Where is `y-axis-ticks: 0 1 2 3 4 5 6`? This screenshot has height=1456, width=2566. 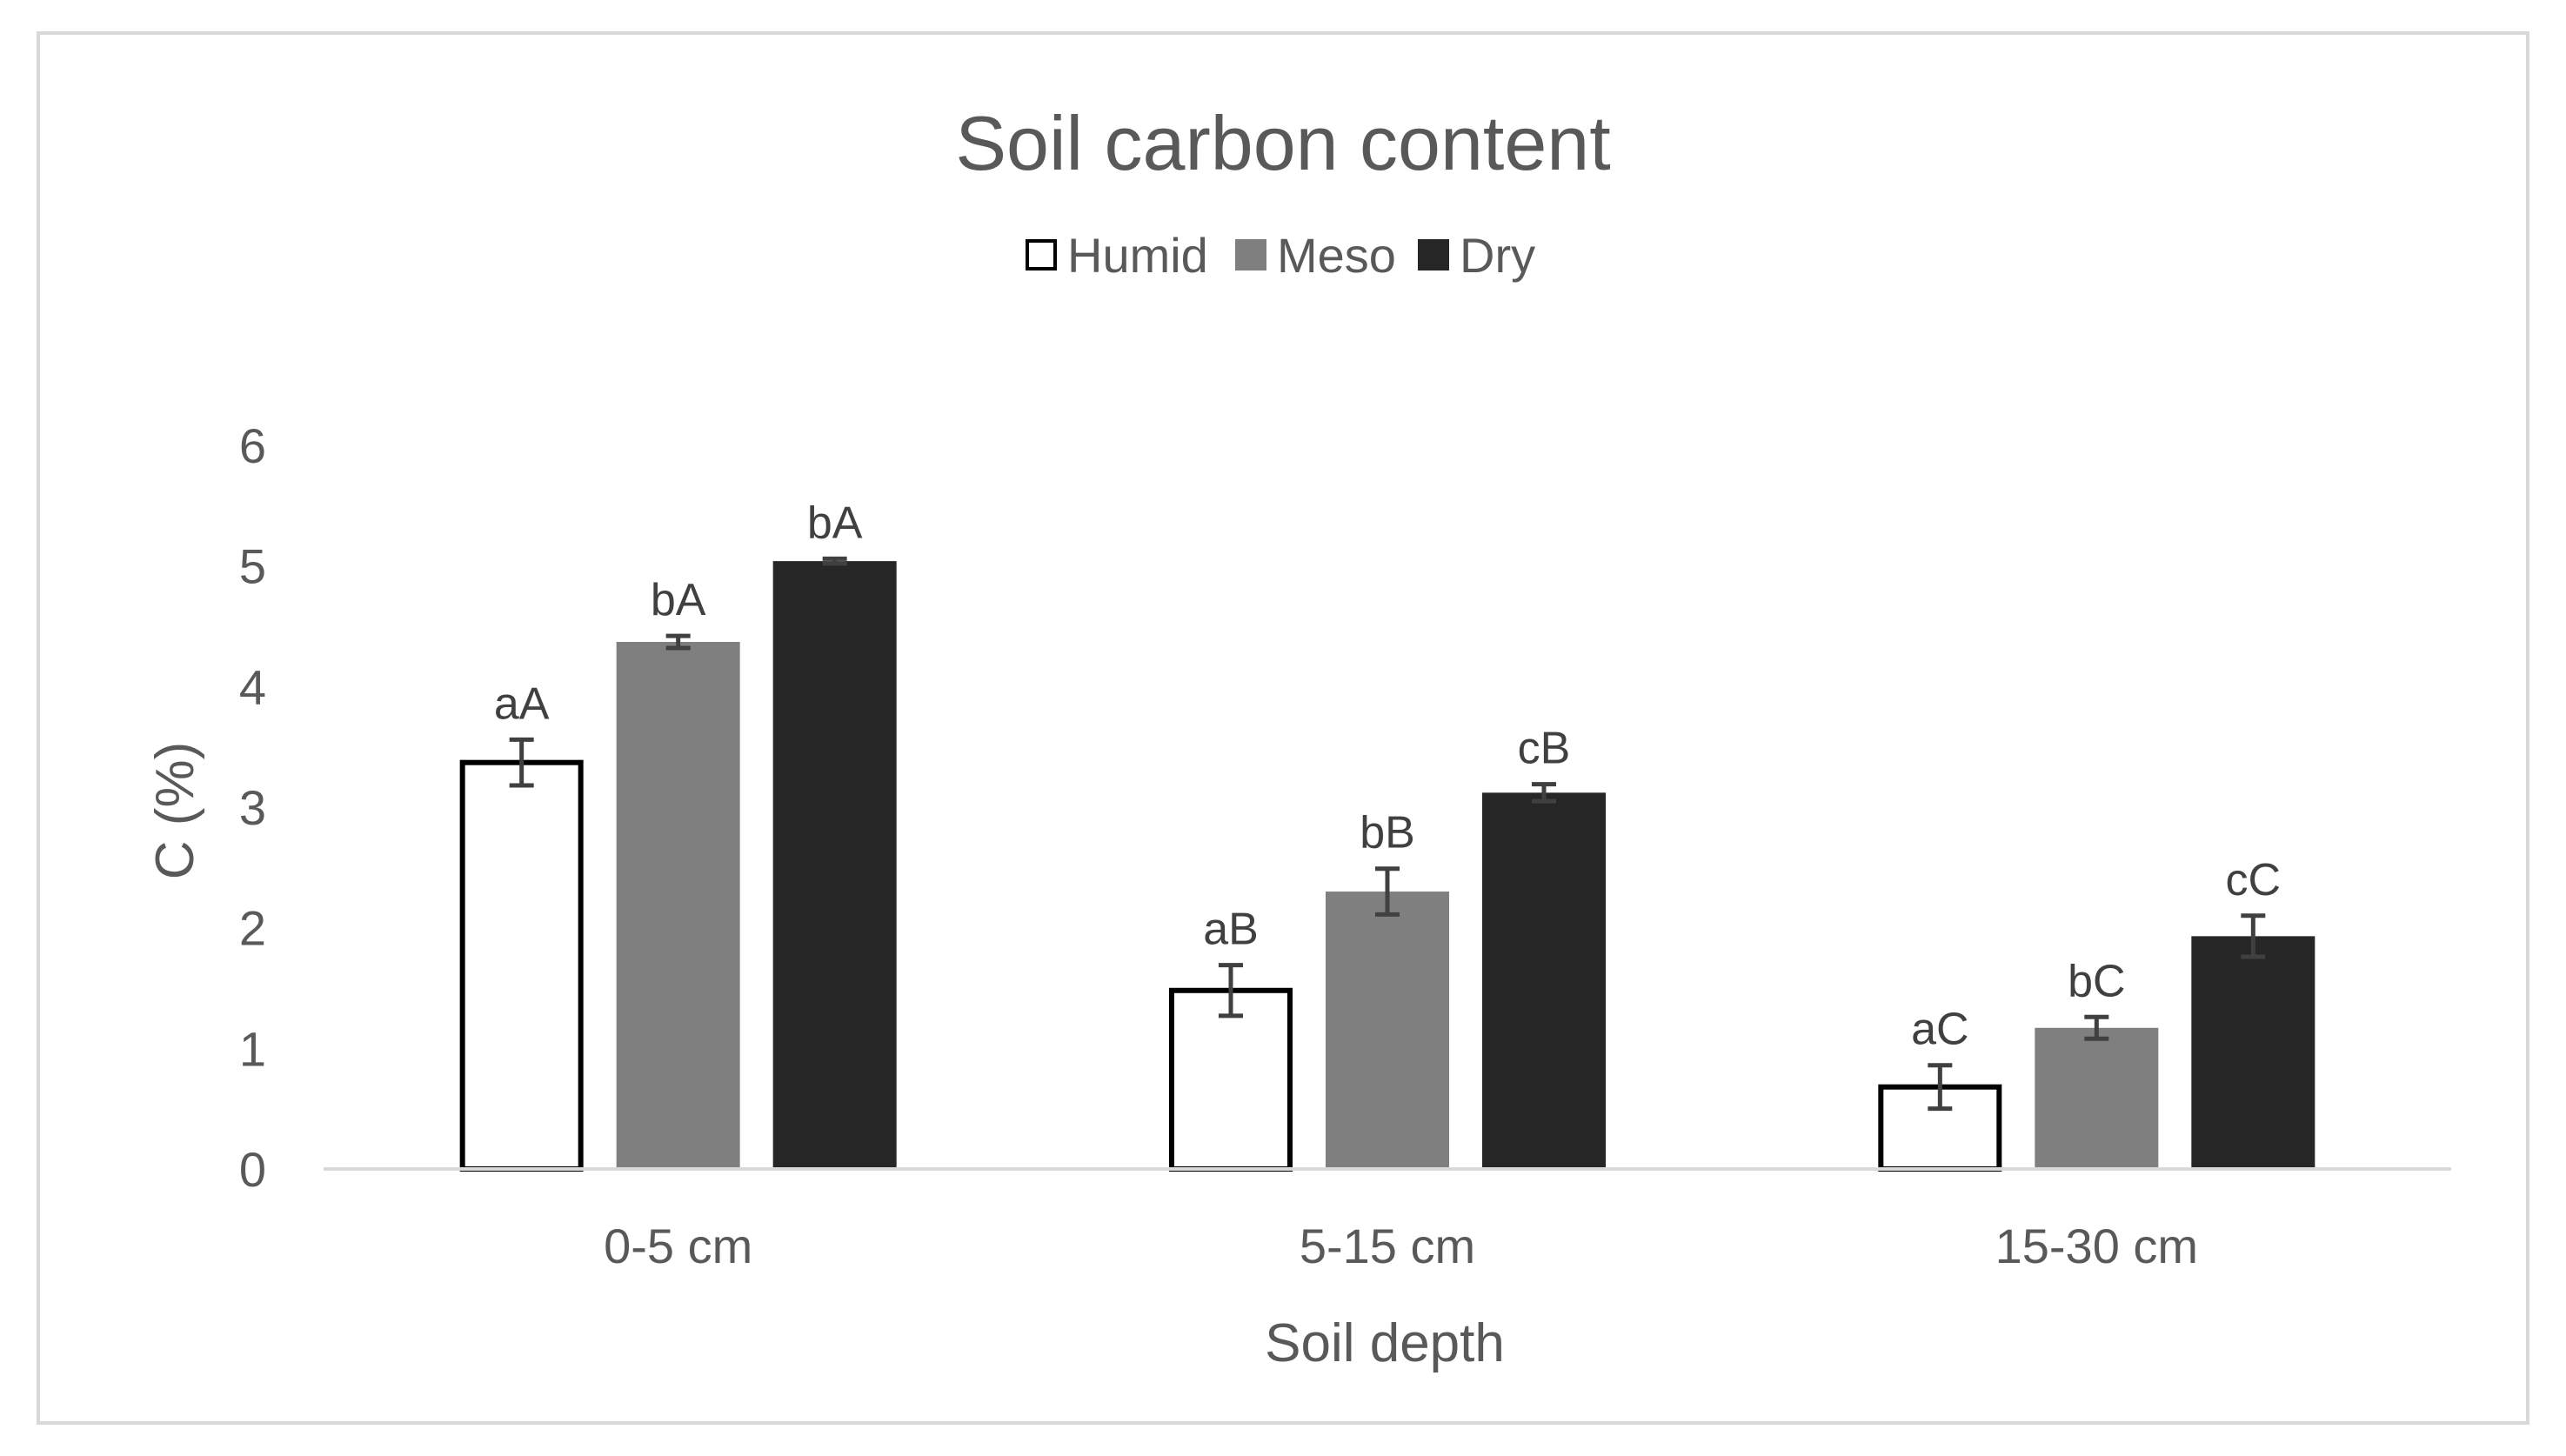
y-axis-ticks: 0 1 2 3 4 5 6 is located at coordinates (253, 807).